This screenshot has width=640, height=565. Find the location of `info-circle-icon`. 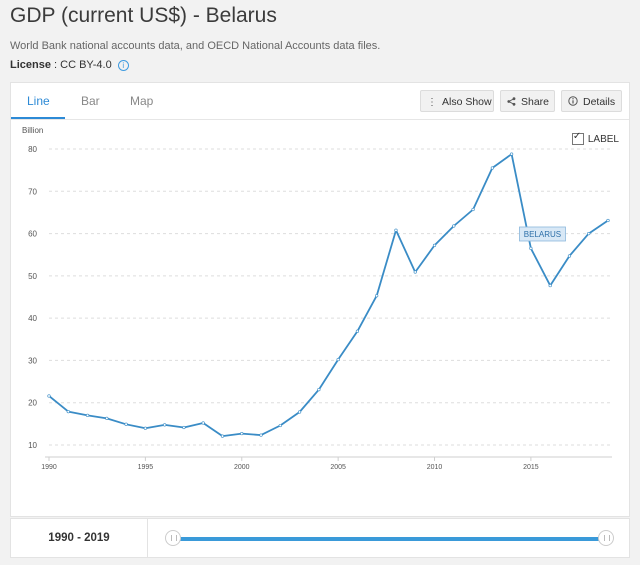

info-circle-icon is located at coordinates (573, 103).